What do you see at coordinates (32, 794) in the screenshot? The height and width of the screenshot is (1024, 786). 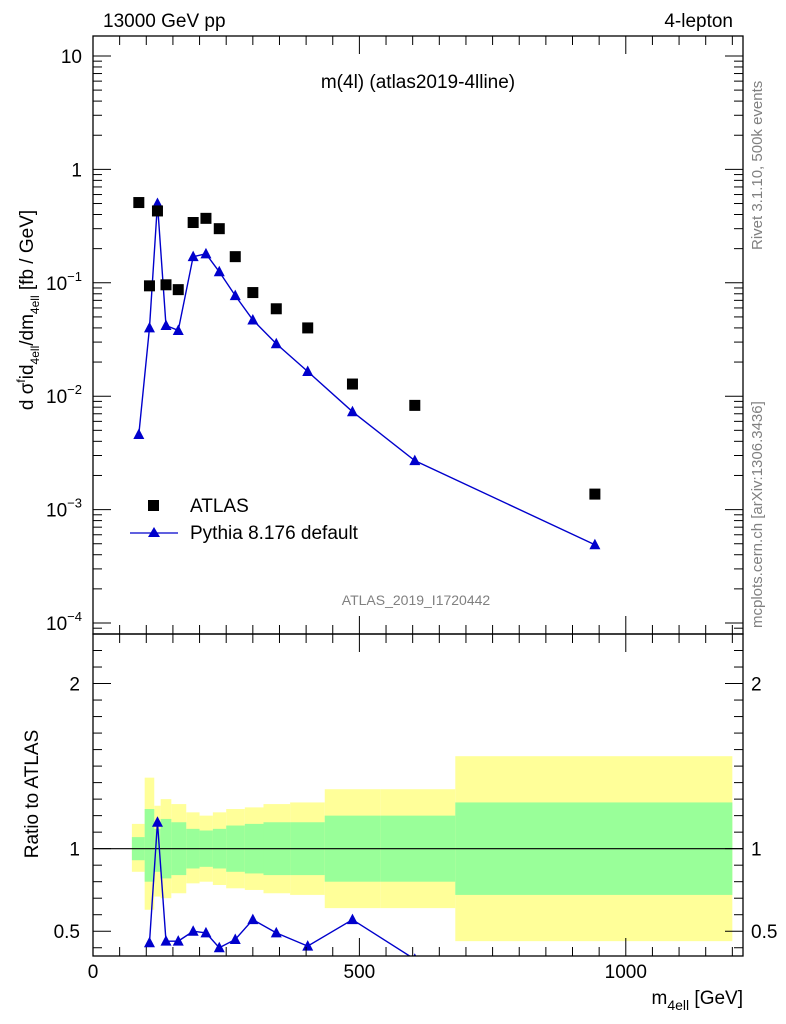 I see `ratio-y-axis-label: Ratio to ATLAS` at bounding box center [32, 794].